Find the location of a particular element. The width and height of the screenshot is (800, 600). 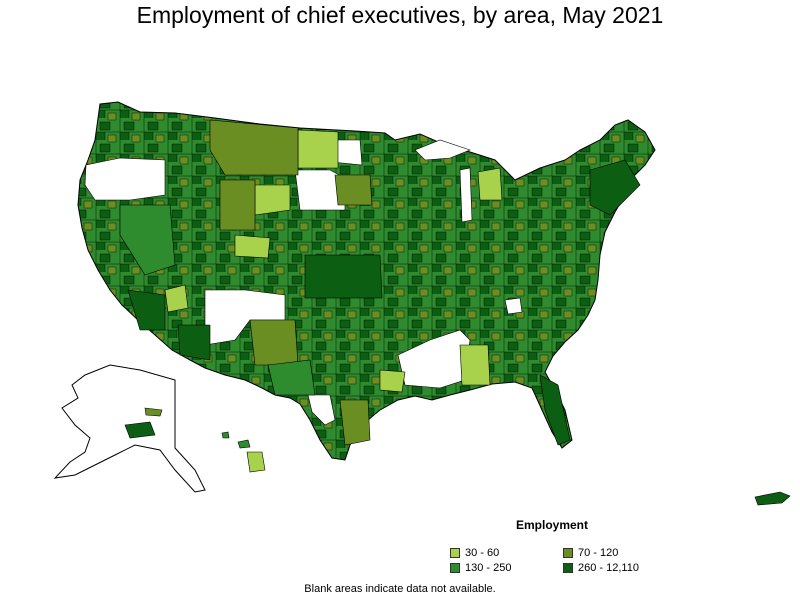

hawaii-big-island is located at coordinates (256, 462).